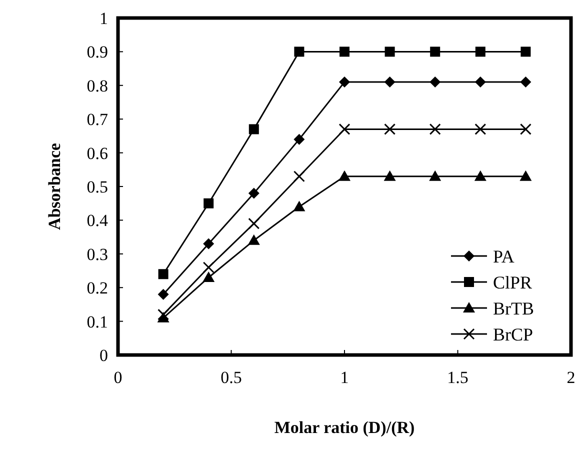  What do you see at coordinates (97, 120) in the screenshot?
I see `y-tick-label: 0.7` at bounding box center [97, 120].